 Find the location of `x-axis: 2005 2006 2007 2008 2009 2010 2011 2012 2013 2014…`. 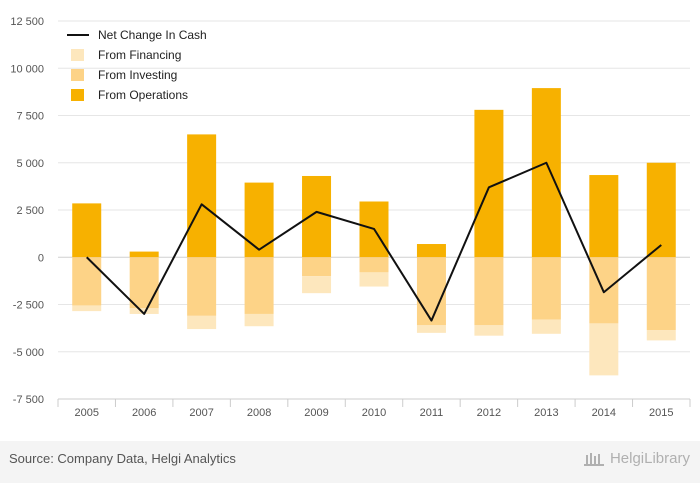

x-axis: 2005 2006 2007 2008 2009 2010 2011 2012 2013 2014… is located at coordinates (374, 408).